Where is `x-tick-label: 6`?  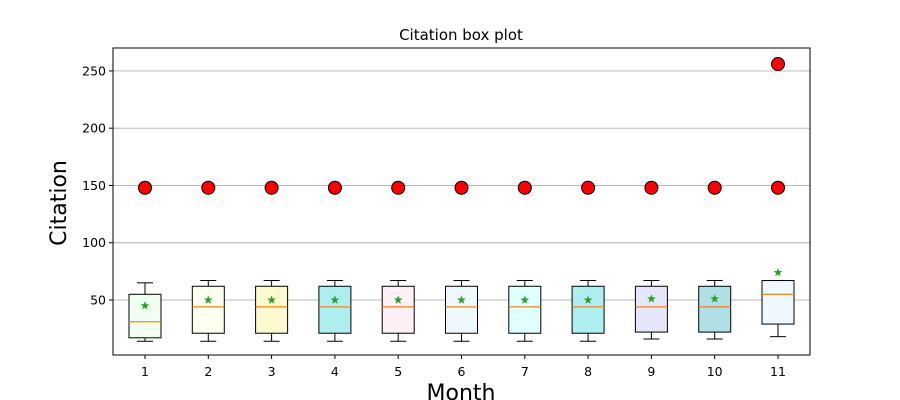
x-tick-label: 6 is located at coordinates (462, 371).